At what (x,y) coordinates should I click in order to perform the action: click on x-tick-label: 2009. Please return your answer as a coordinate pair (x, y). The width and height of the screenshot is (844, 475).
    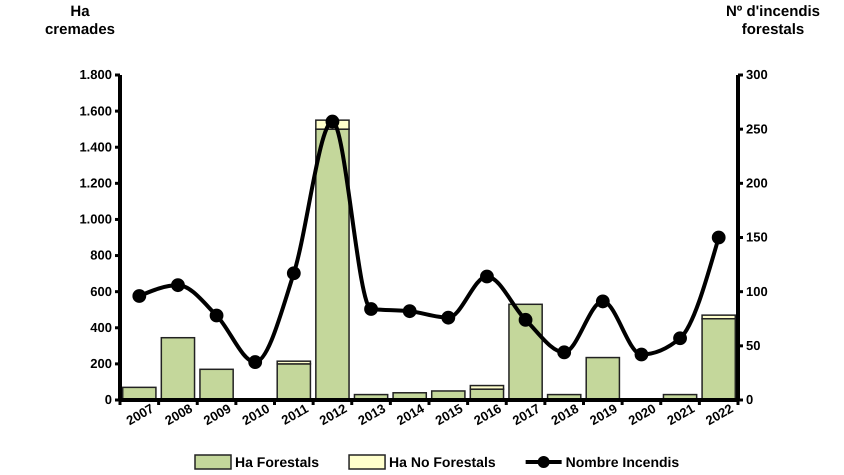
    Looking at the image, I should click on (217, 414).